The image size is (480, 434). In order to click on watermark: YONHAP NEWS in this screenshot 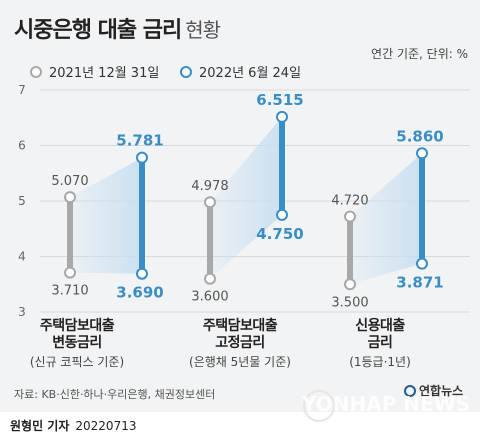, I will do `click(386, 404)`.